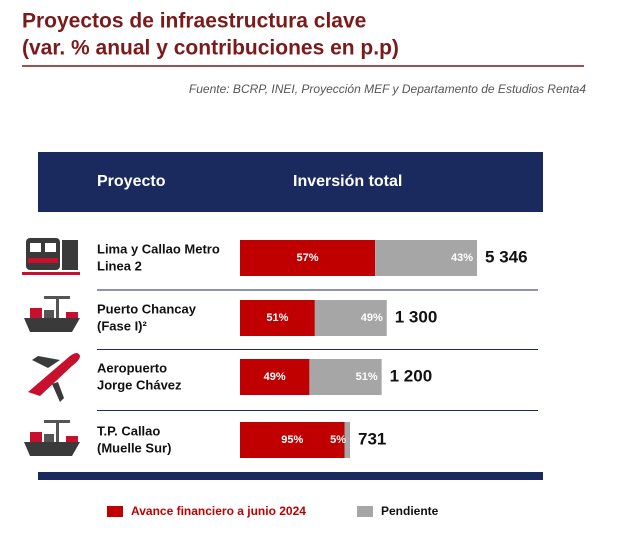 The height and width of the screenshot is (537, 620). What do you see at coordinates (139, 384) in the screenshot?
I see `row-label: Jorge Chávez` at bounding box center [139, 384].